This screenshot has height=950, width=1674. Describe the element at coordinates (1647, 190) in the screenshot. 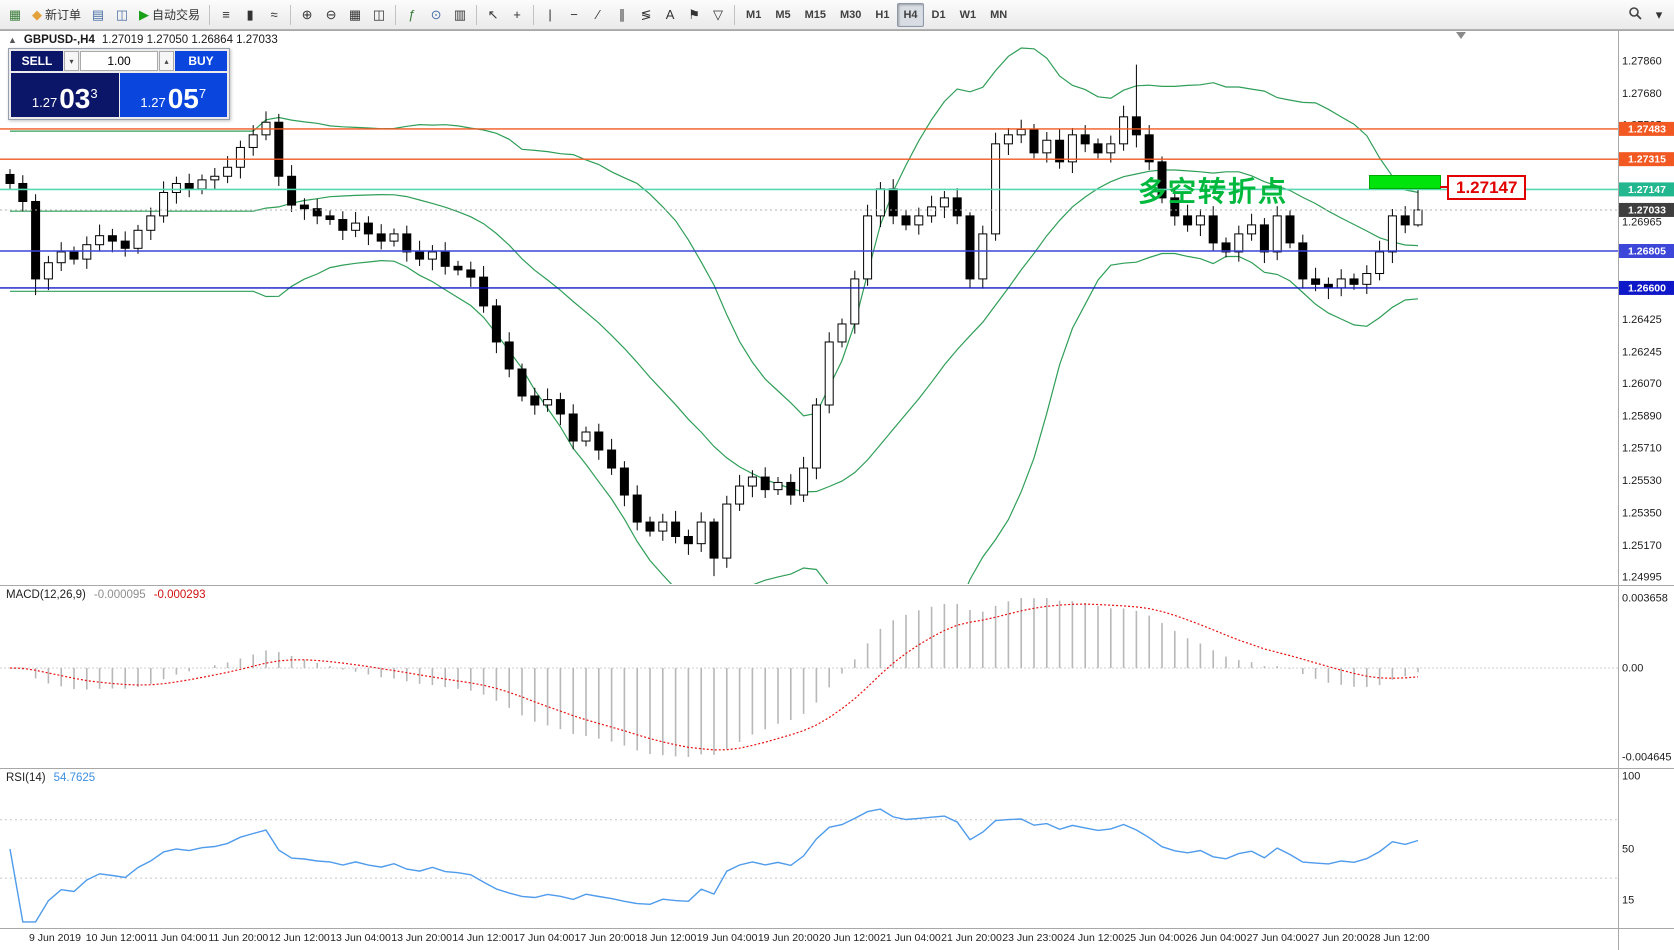

I see `axis-label: 1.27147` at that location.